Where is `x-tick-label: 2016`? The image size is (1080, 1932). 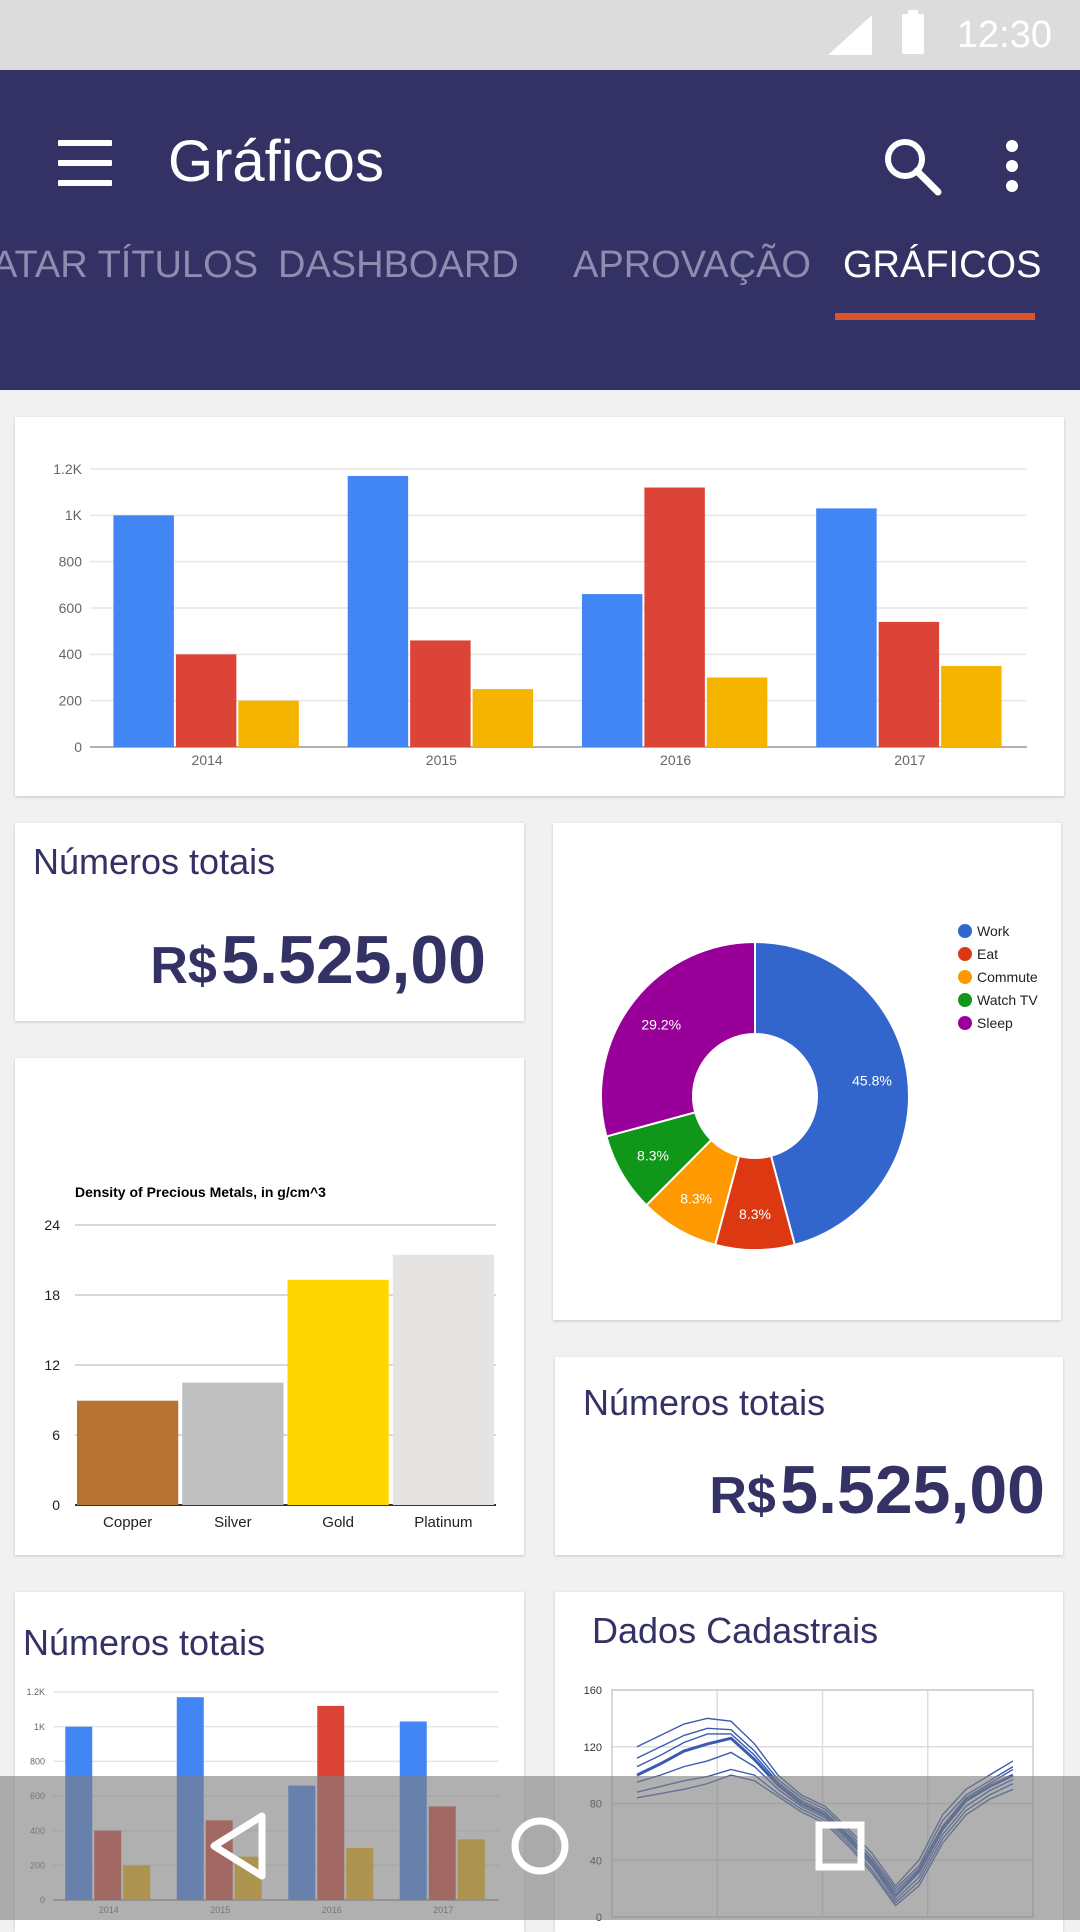 x-tick-label: 2016 is located at coordinates (675, 760).